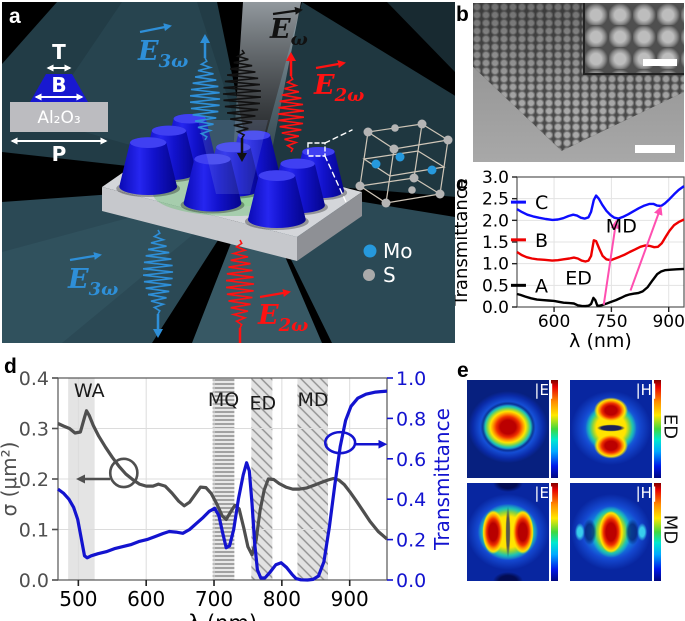 Image resolution: width=685 pixels, height=621 pixels. I want to click on legend-label: C, so click(541, 203).